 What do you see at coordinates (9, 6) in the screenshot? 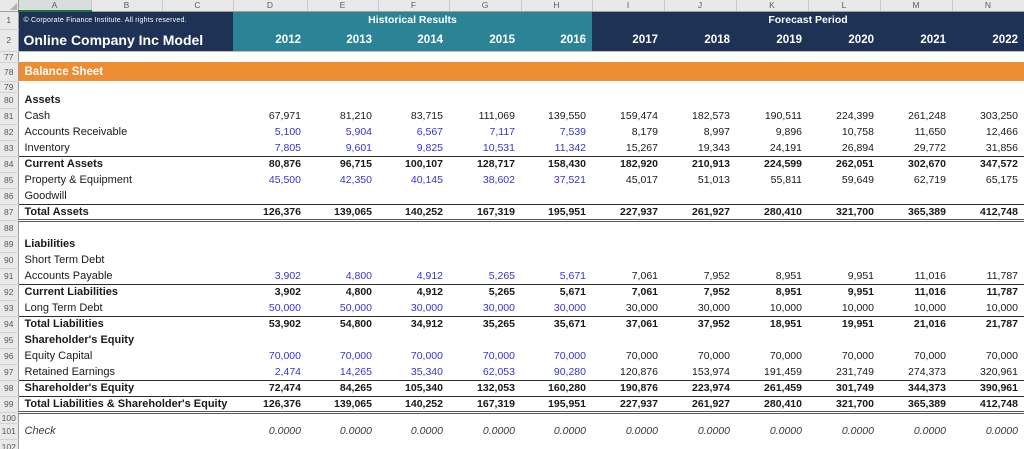
I see `select-all-corner` at bounding box center [9, 6].